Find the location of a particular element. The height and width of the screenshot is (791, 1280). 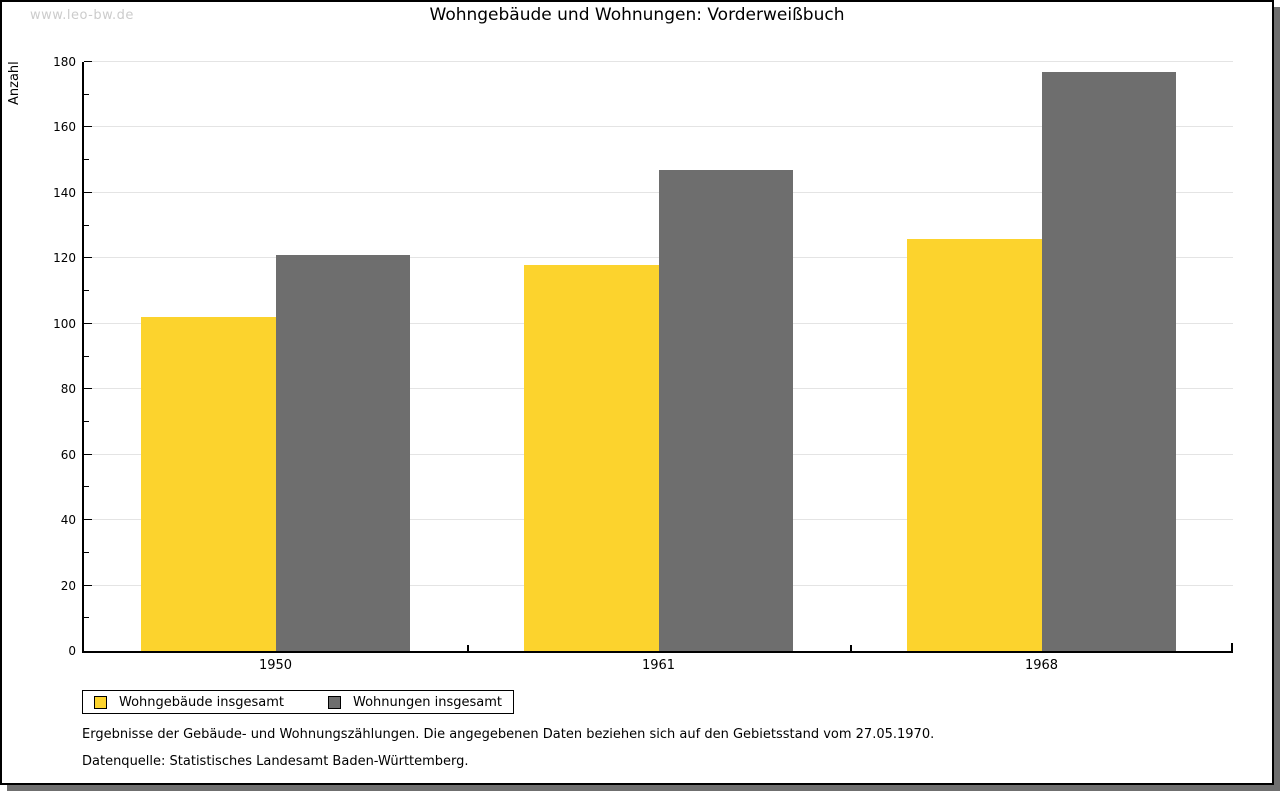

legend-label: Wohngebäude insgesamt is located at coordinates (201, 702).